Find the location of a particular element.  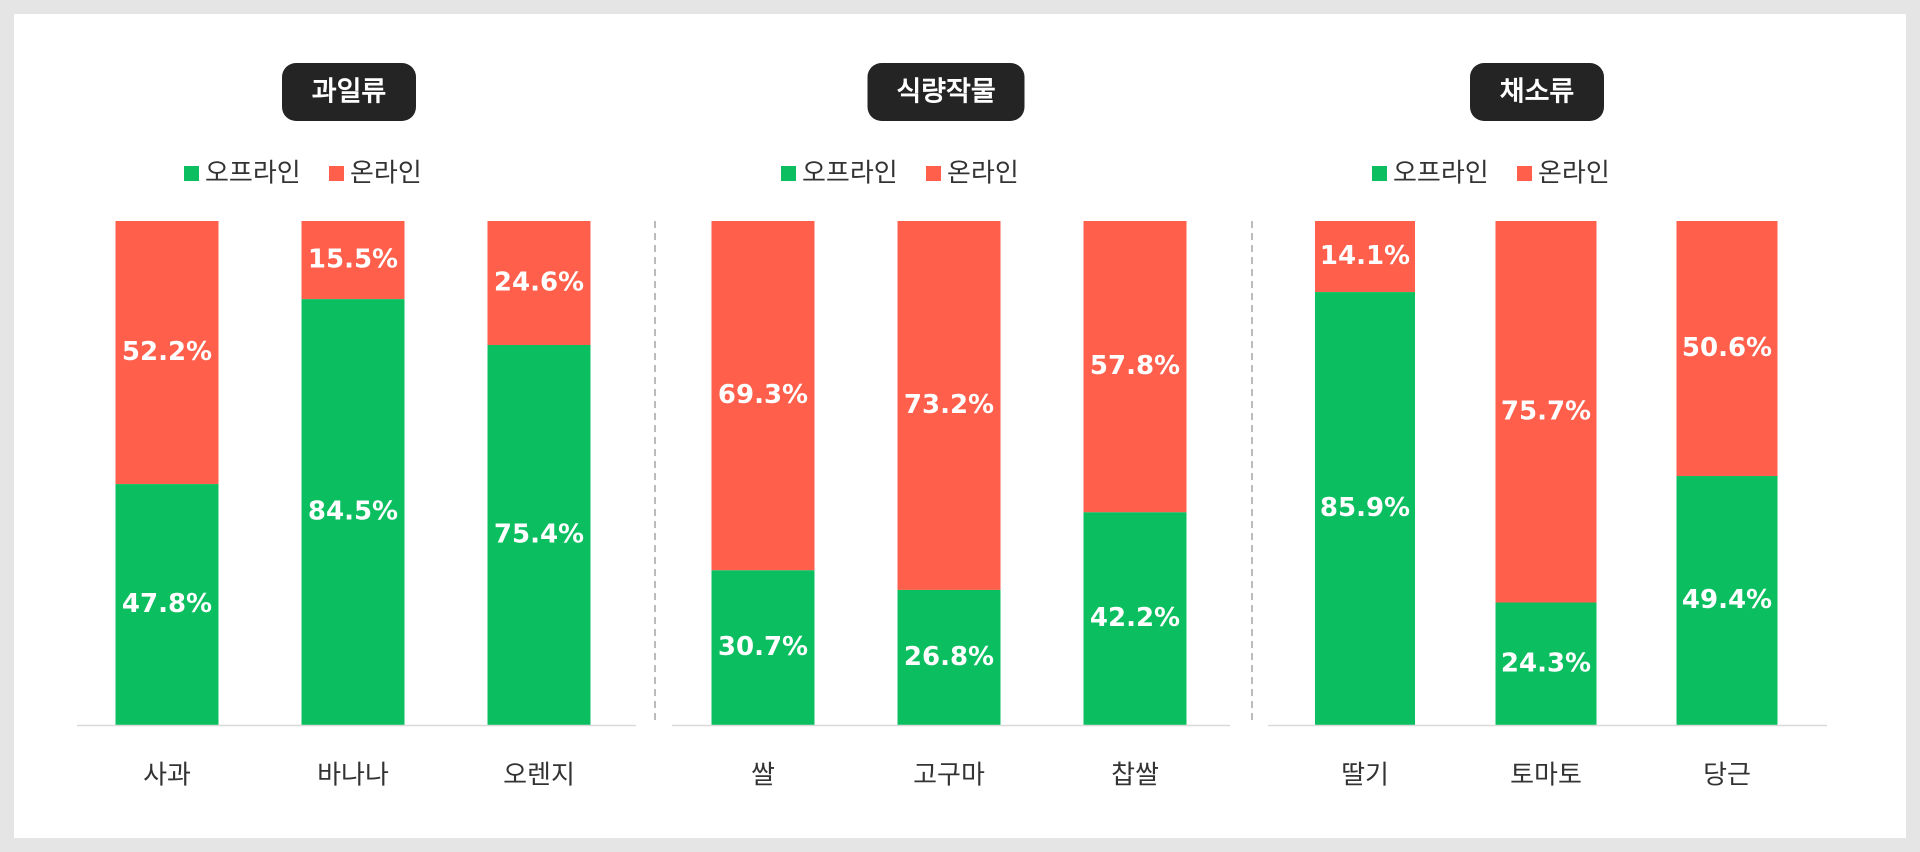

category-label: 쌀 is located at coordinates (763, 776).